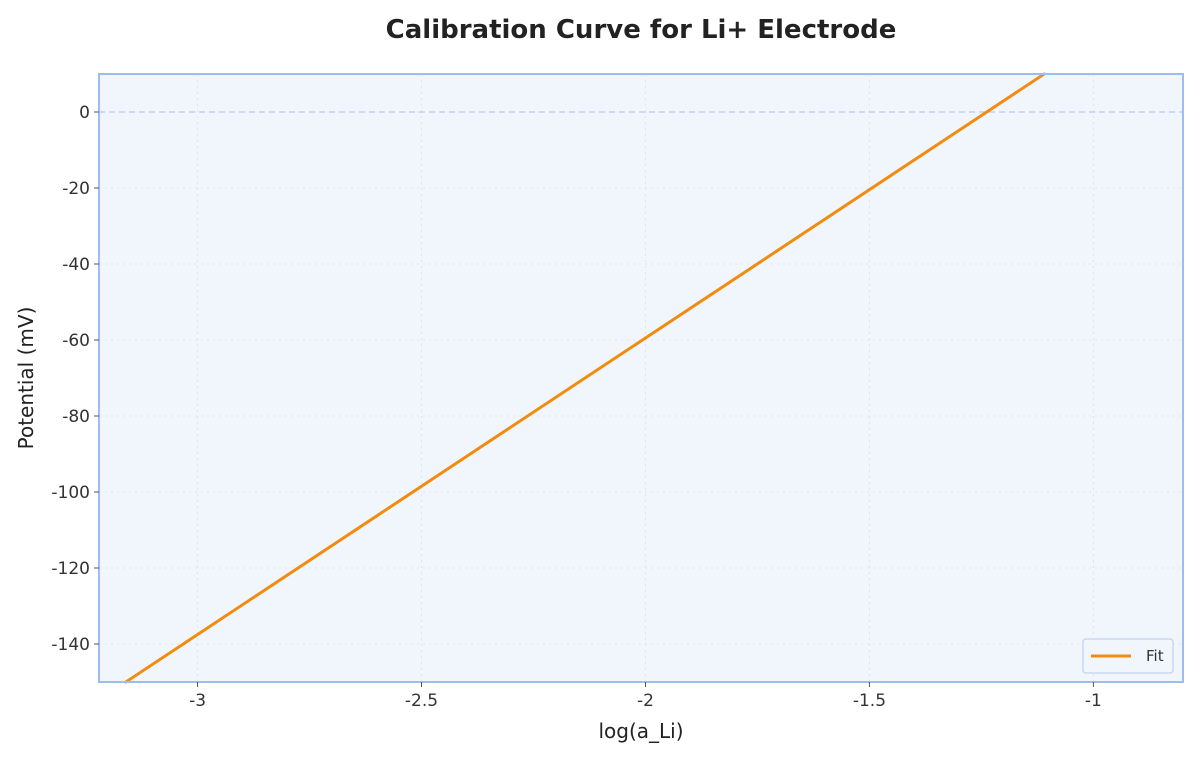  What do you see at coordinates (421, 701) in the screenshot?
I see `x-tick-label: -2.5` at bounding box center [421, 701].